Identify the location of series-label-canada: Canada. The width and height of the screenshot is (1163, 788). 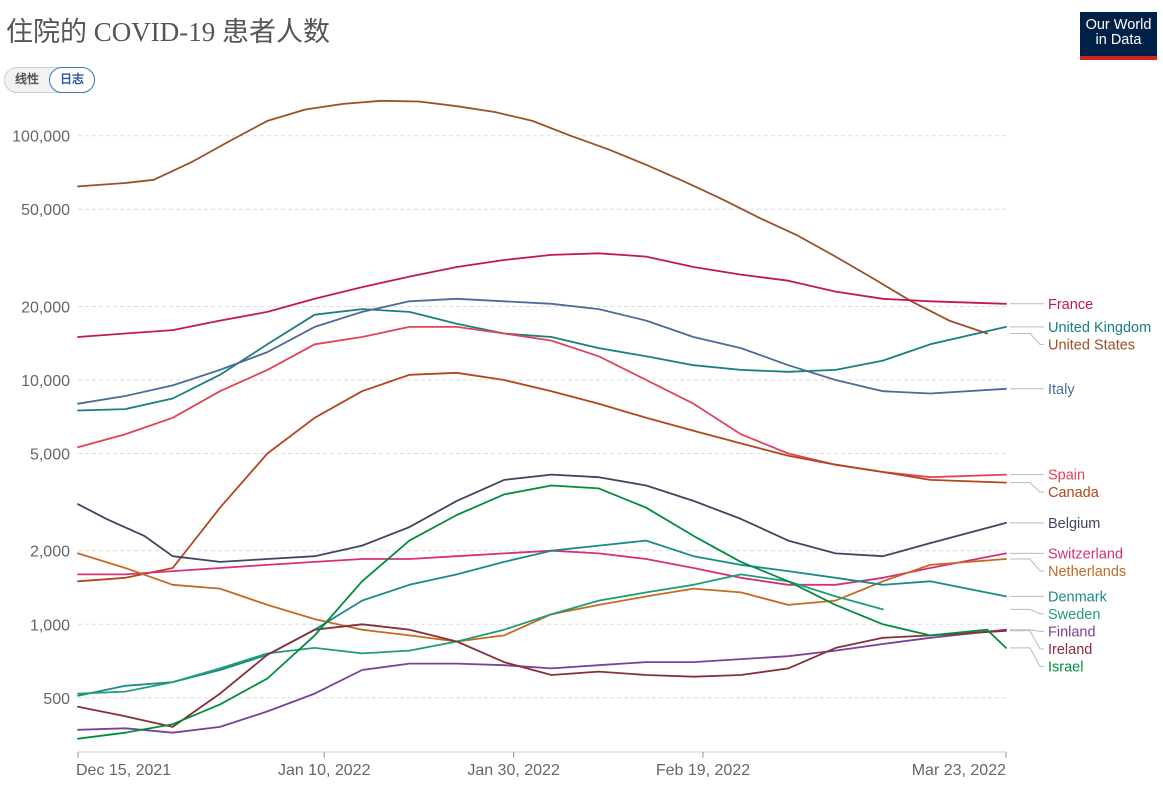
(1074, 493).